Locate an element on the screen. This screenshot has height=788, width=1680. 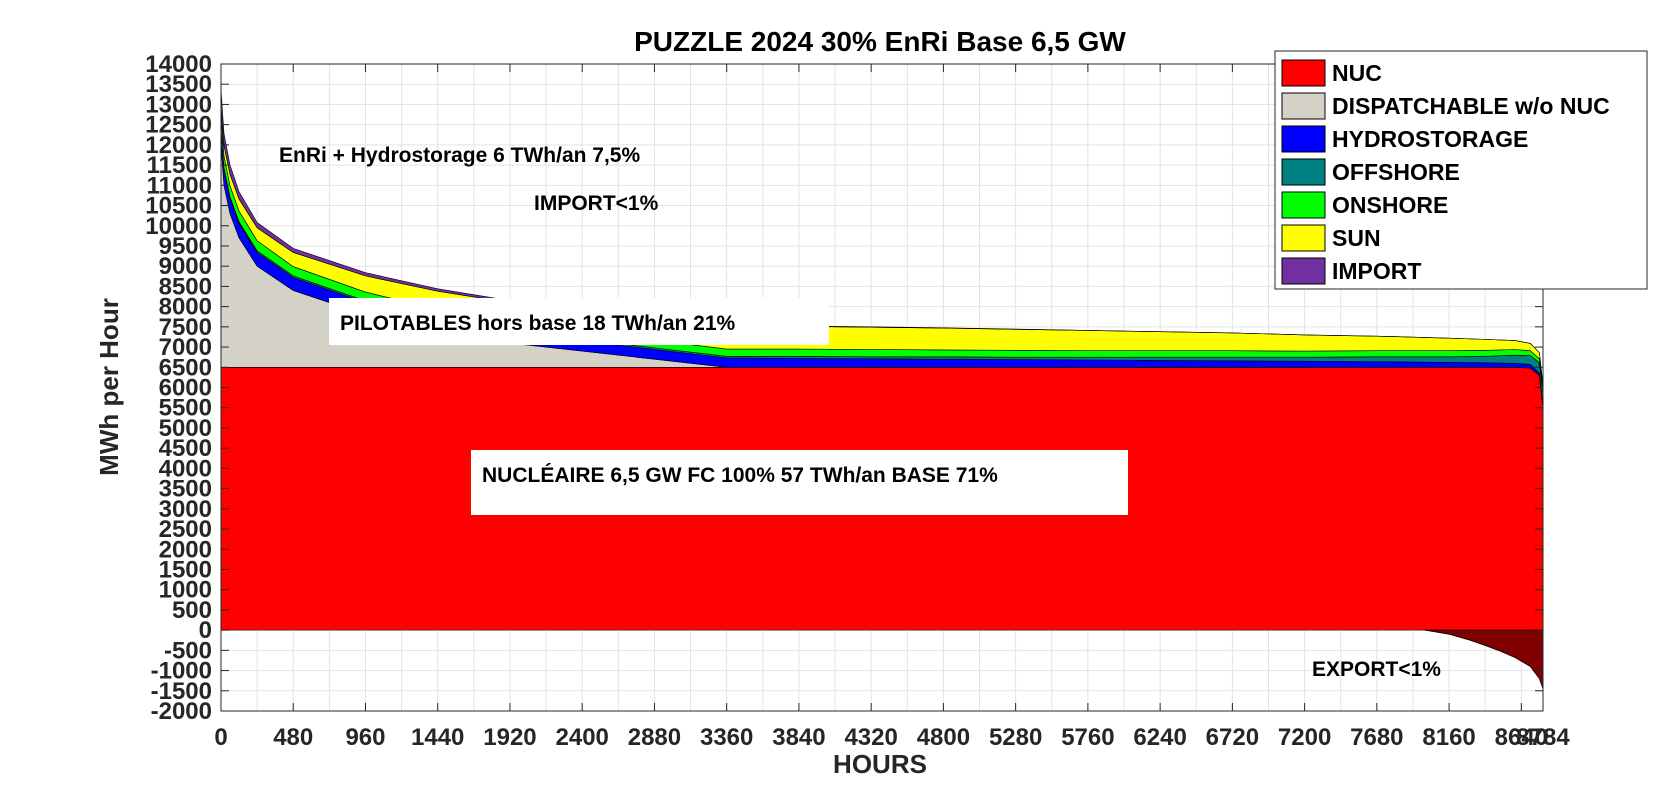
y-tick-label-11: 8500 is located at coordinates (185, 286).